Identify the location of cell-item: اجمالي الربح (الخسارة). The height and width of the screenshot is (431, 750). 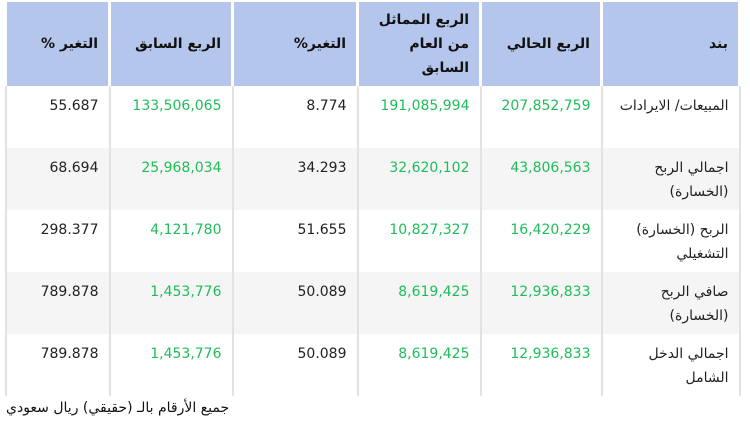
(670, 179).